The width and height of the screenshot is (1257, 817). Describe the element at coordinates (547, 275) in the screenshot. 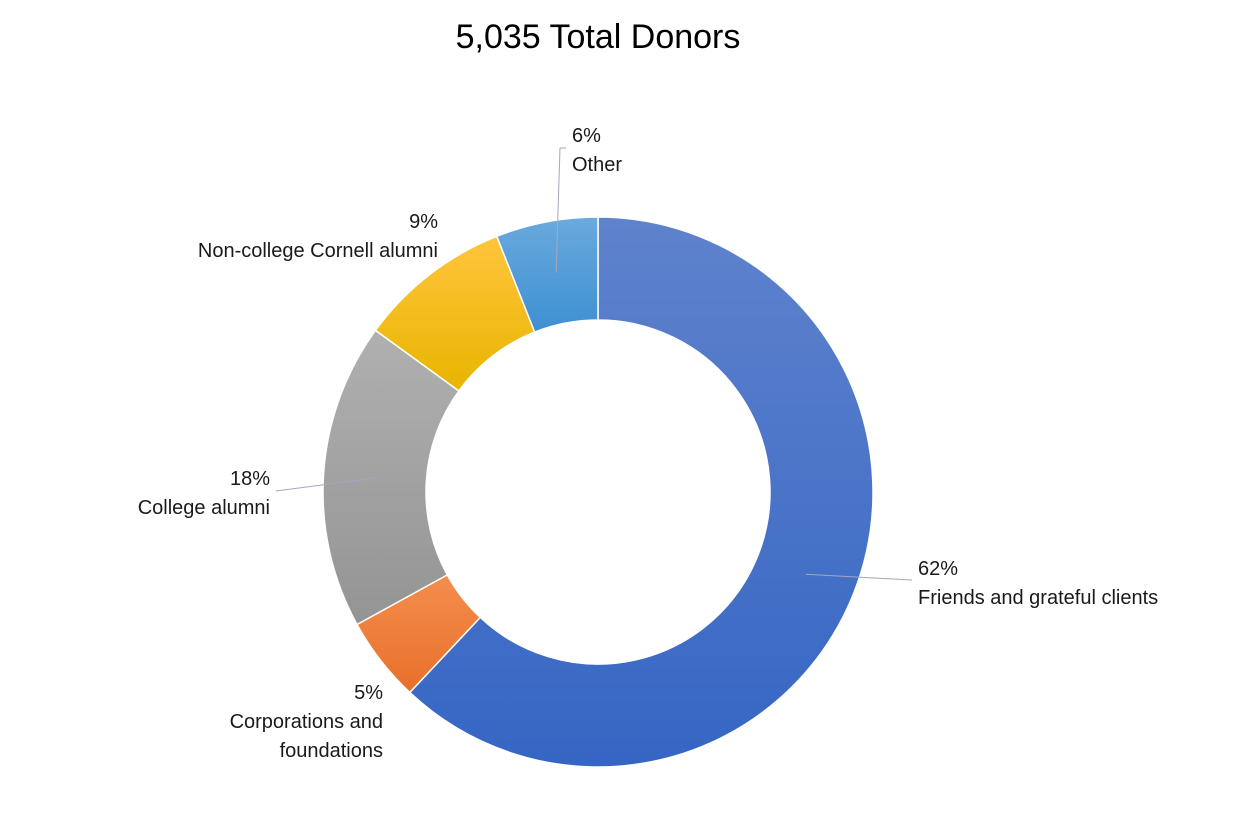

I see `slice-other` at that location.